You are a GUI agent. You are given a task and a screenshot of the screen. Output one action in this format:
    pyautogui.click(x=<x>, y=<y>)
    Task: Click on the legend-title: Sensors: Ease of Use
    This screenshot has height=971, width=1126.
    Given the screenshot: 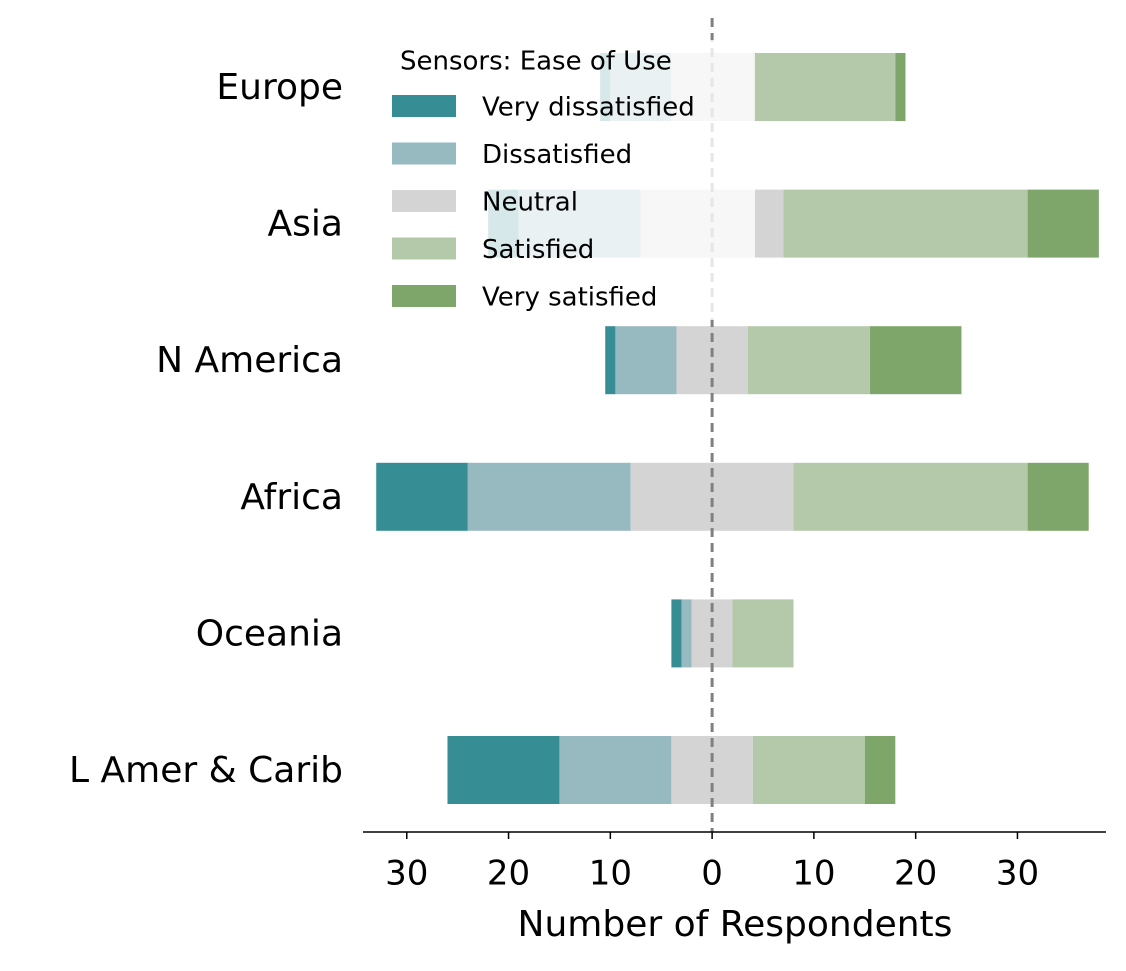 What is the action you would take?
    pyautogui.click(x=536, y=62)
    